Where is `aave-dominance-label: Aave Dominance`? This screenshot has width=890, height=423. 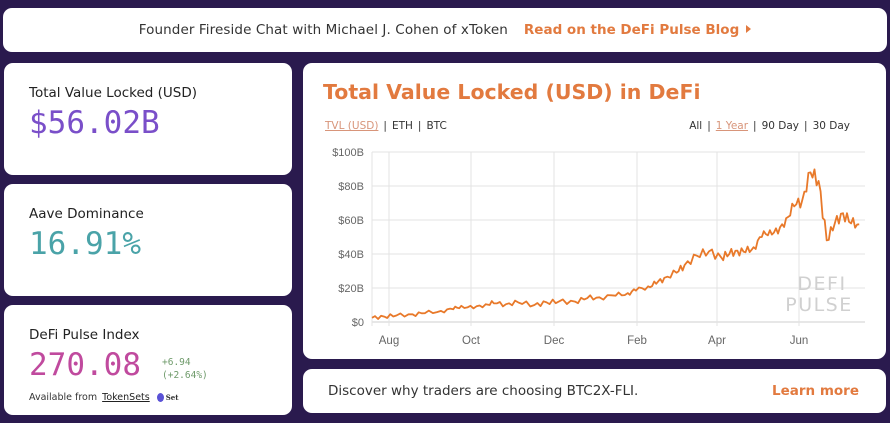 aave-dominance-label: Aave Dominance is located at coordinates (86, 214).